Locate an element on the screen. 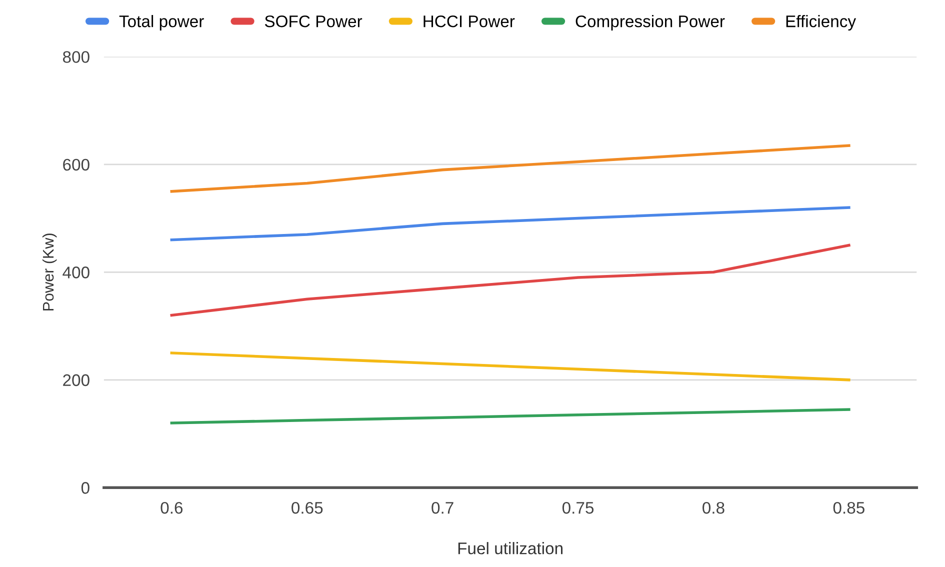 The width and height of the screenshot is (945, 567). x-axis-title: Fuel utilization is located at coordinates (510, 548).